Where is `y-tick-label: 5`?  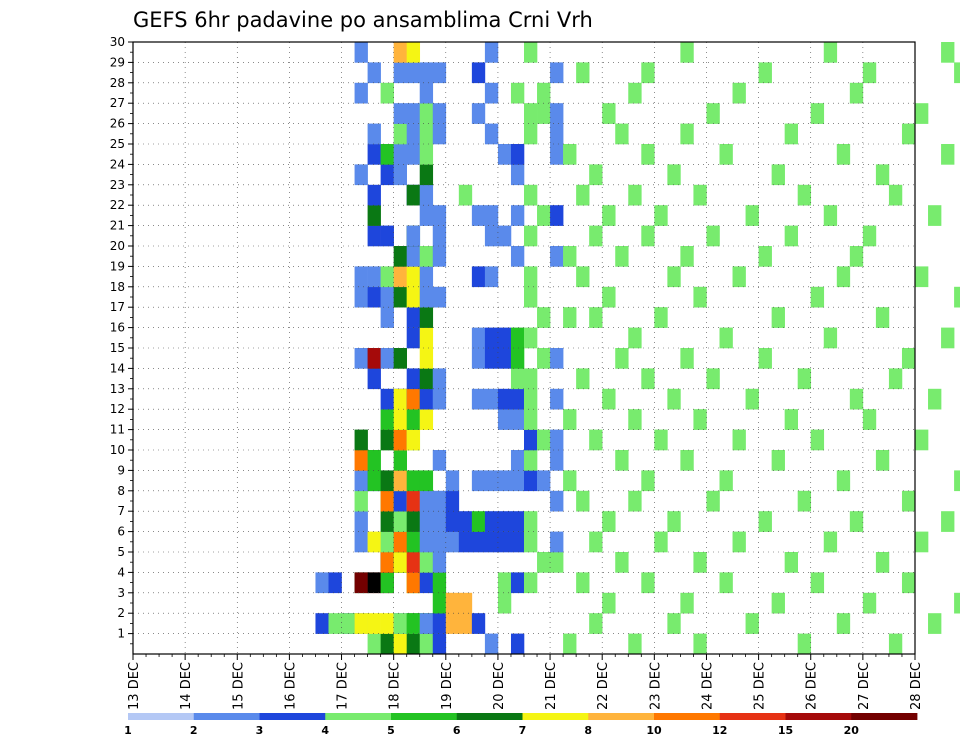
y-tick-label: 5 is located at coordinates (121, 552).